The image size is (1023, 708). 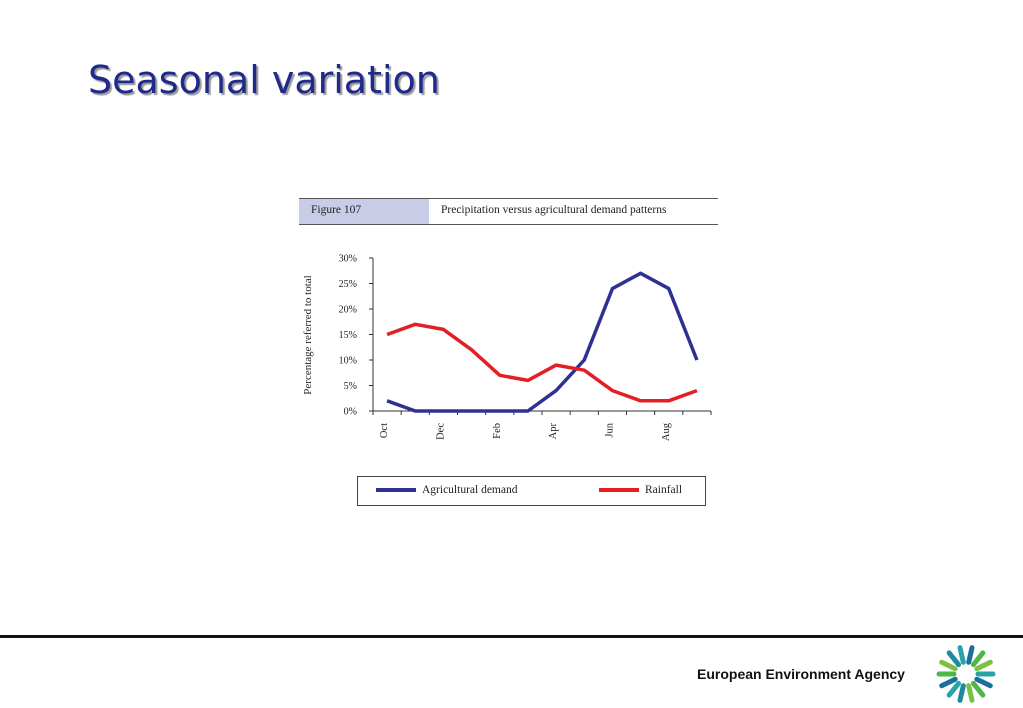 What do you see at coordinates (666, 431) in the screenshot?
I see `x-tick-label: Aug` at bounding box center [666, 431].